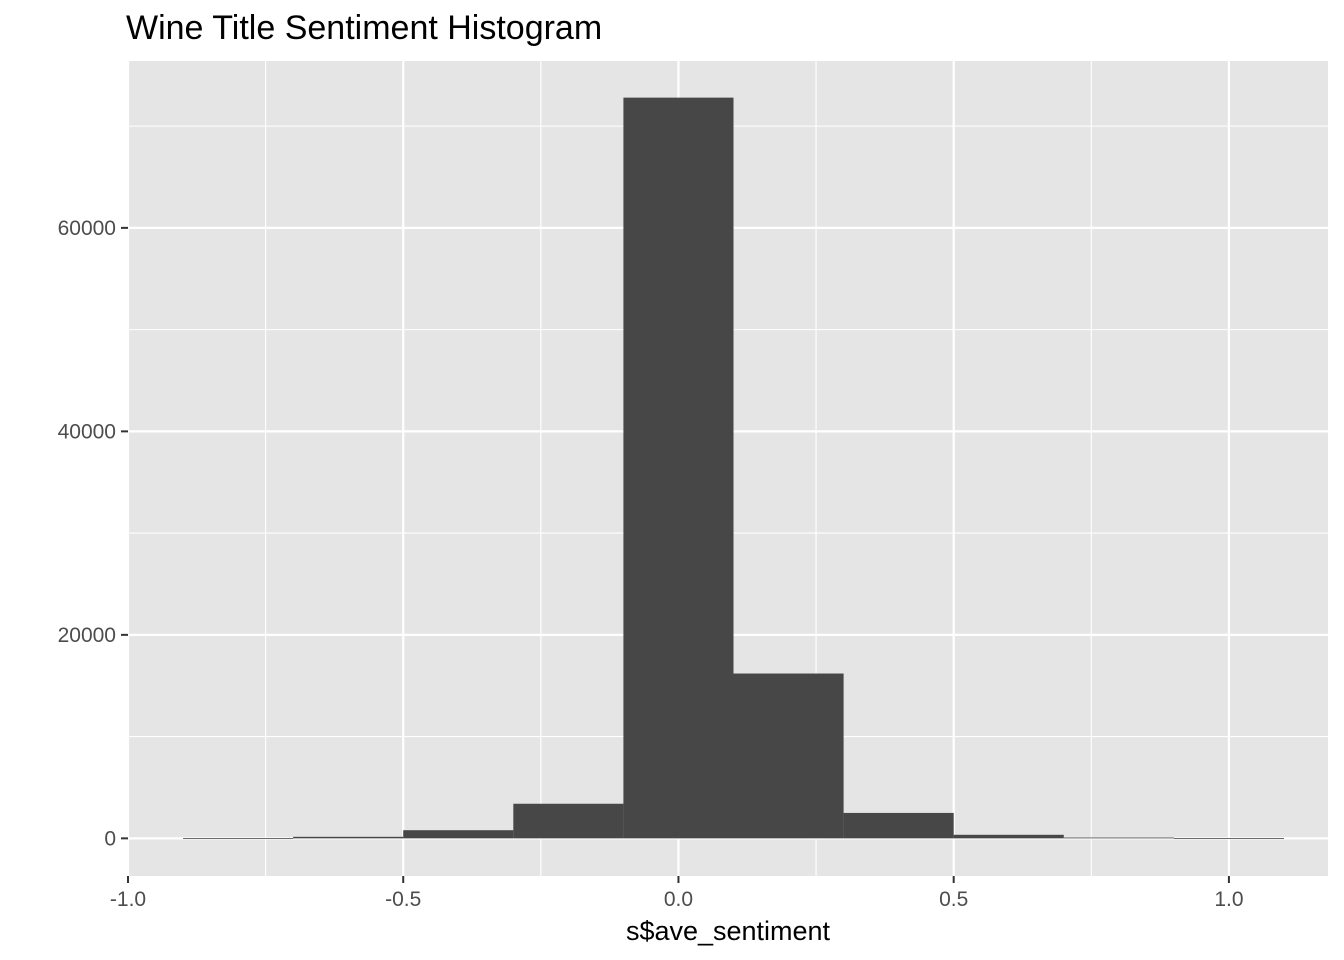 The height and width of the screenshot is (960, 1344). I want to click on x-tick-label: -1.0, so click(128, 899).